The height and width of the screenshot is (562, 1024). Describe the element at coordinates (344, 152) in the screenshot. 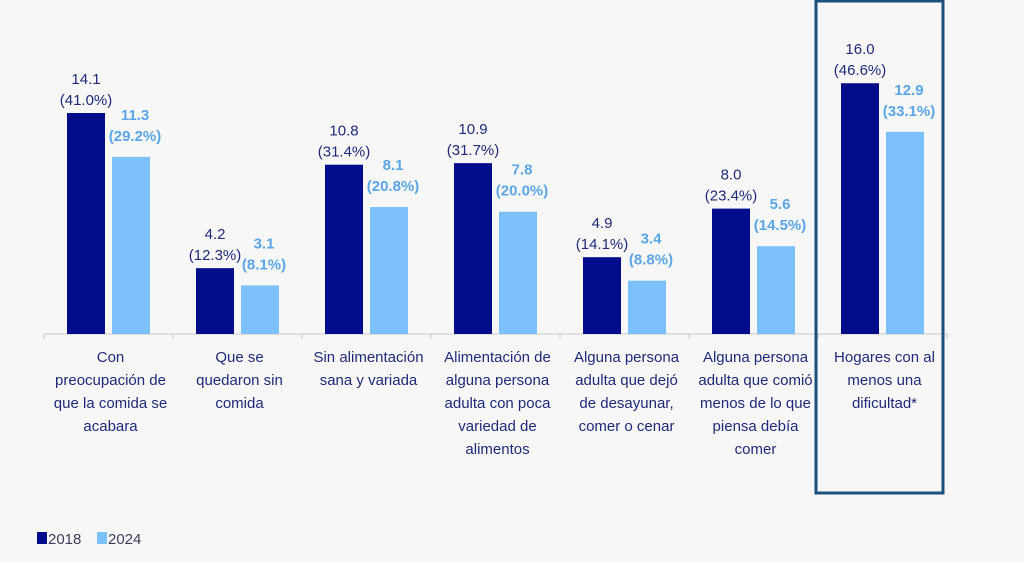

I see `data-label-percent: (31.4%)` at that location.